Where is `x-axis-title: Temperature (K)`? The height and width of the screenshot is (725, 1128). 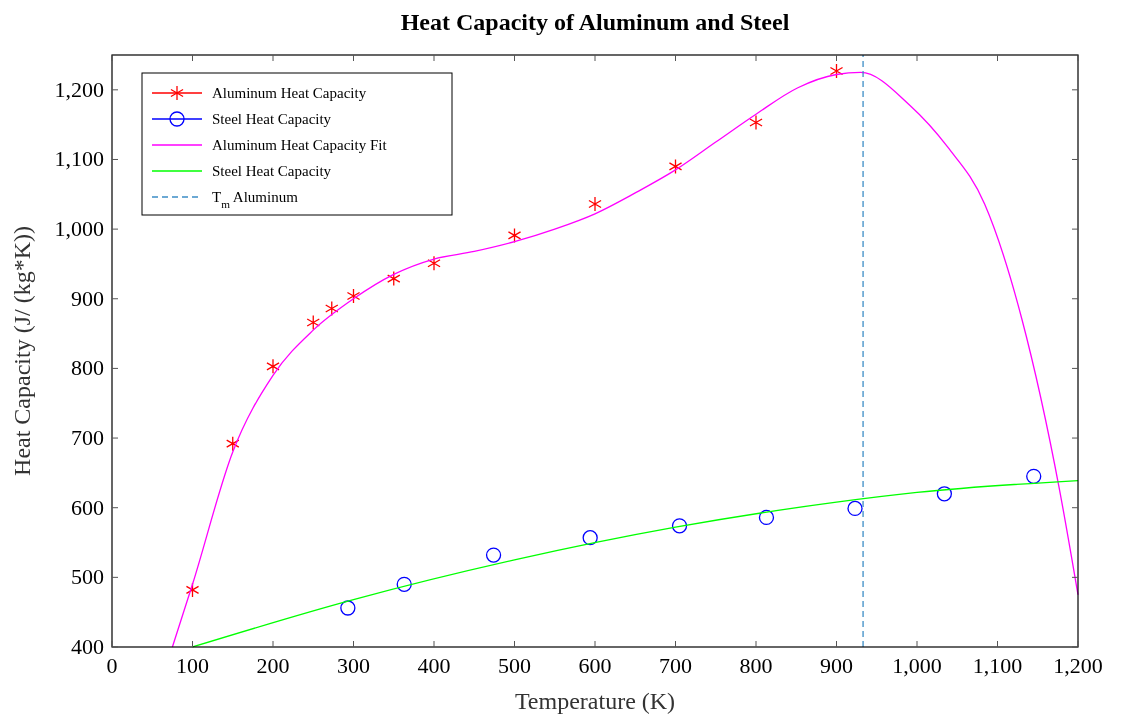
x-axis-title: Temperature (K) is located at coordinates (595, 701).